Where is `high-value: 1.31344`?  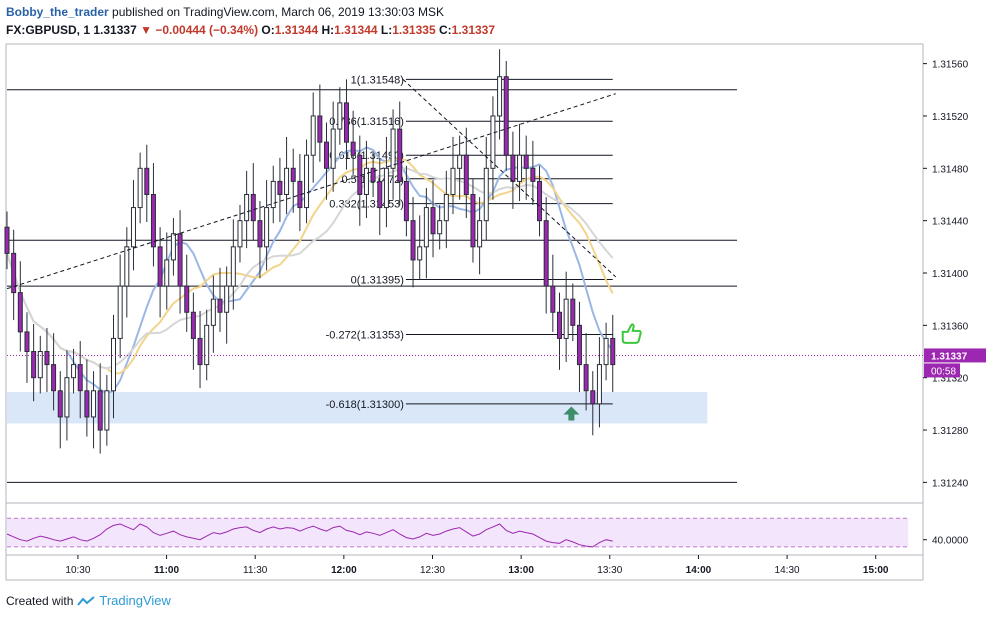
high-value: 1.31344 is located at coordinates (356, 30).